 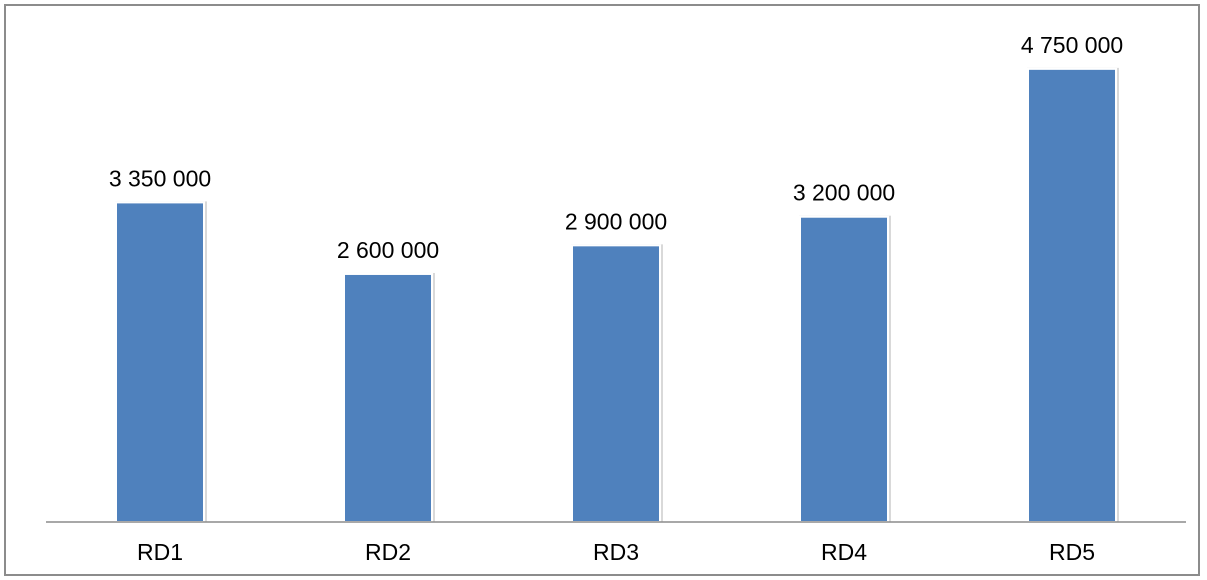 What do you see at coordinates (160, 362) in the screenshot?
I see `bar-rd1` at bounding box center [160, 362].